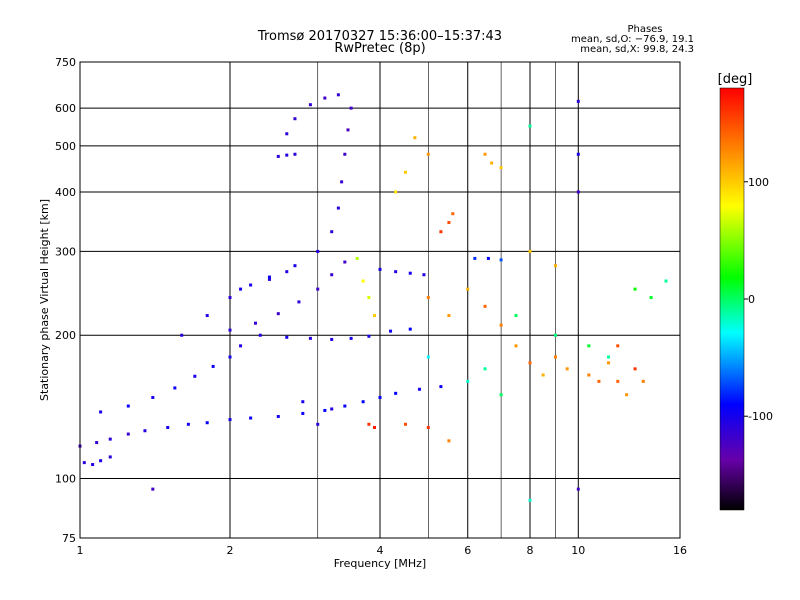 This screenshot has height=600, width=800. Describe the element at coordinates (379, 36) in the screenshot. I see `chart-title: Tromsø 20170327 15:36:00–15:37:43` at that location.